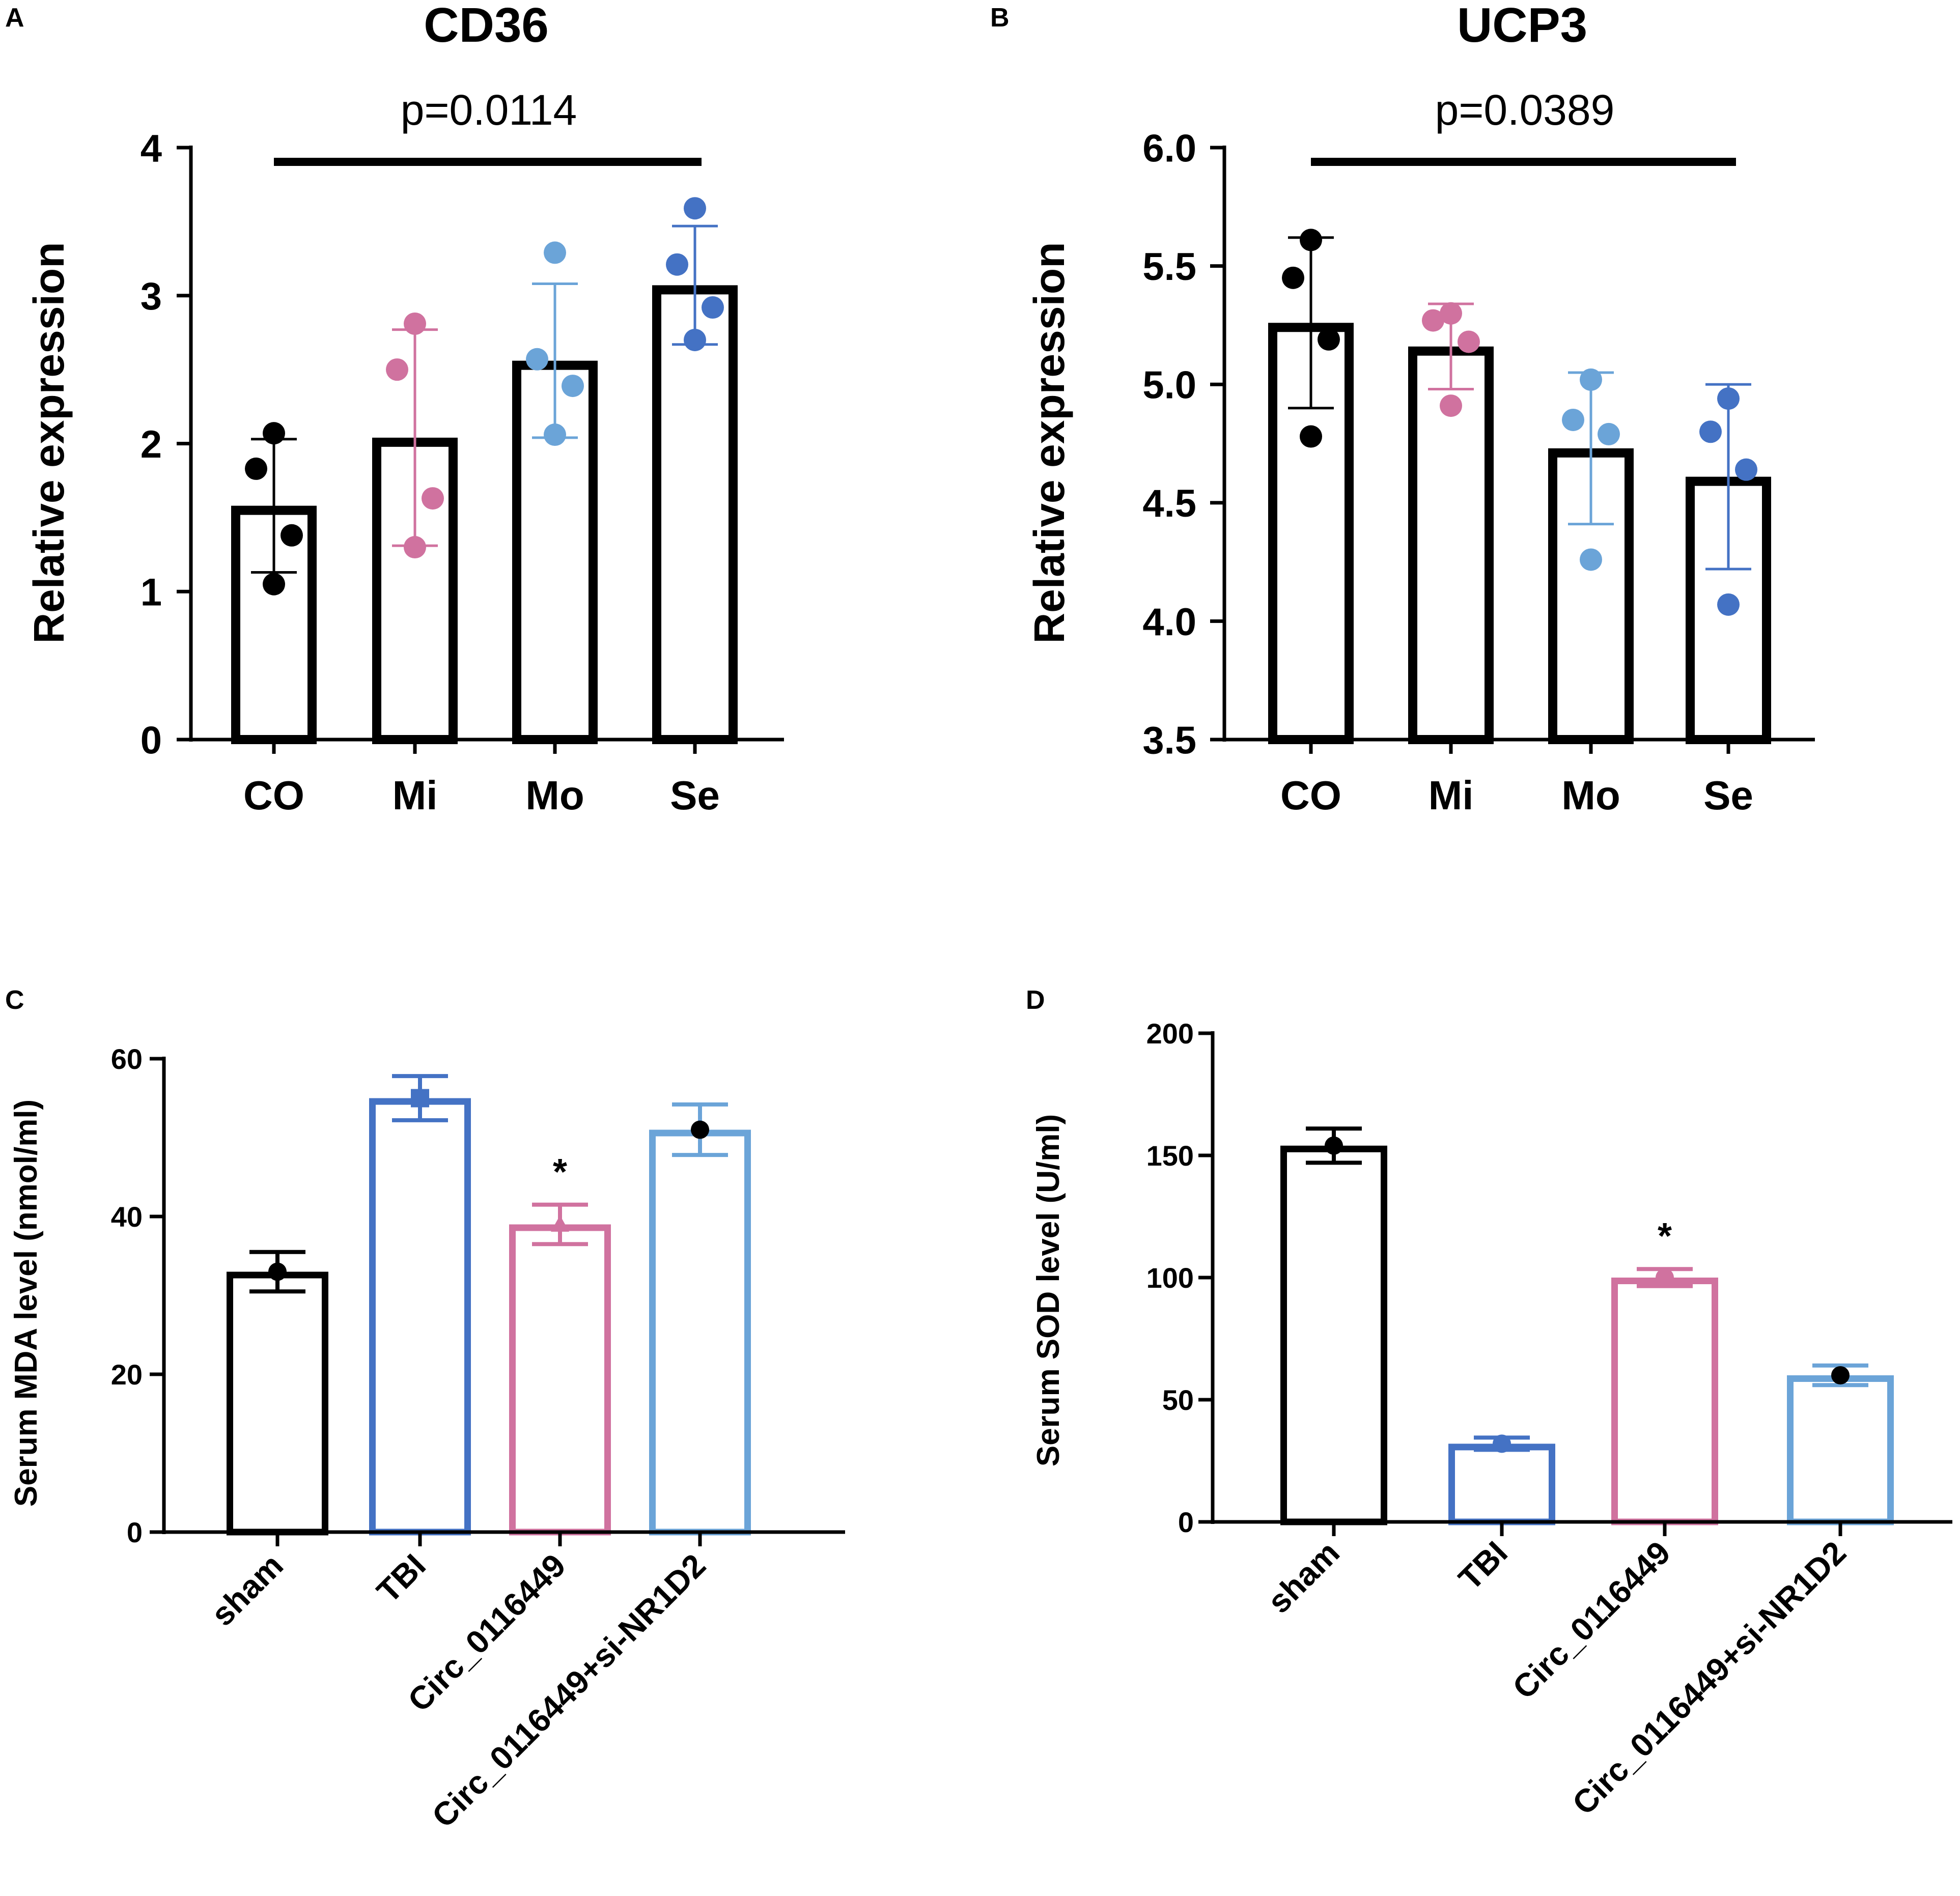 This screenshot has height=1896, width=1960. What do you see at coordinates (1035, 1000) in the screenshot?
I see `panel-label-d: D` at bounding box center [1035, 1000].